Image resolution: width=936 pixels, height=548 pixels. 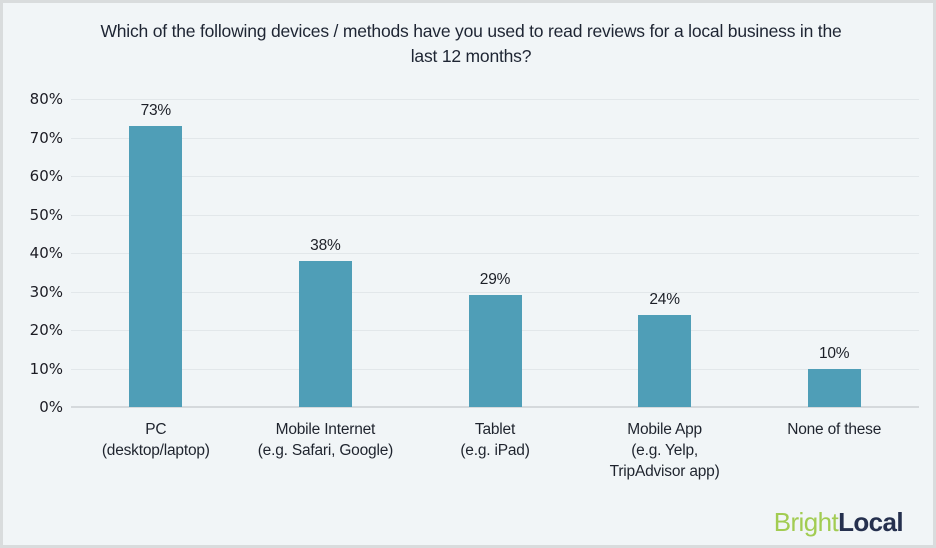 I want to click on y-axis-label: 50%, so click(x=46, y=214).